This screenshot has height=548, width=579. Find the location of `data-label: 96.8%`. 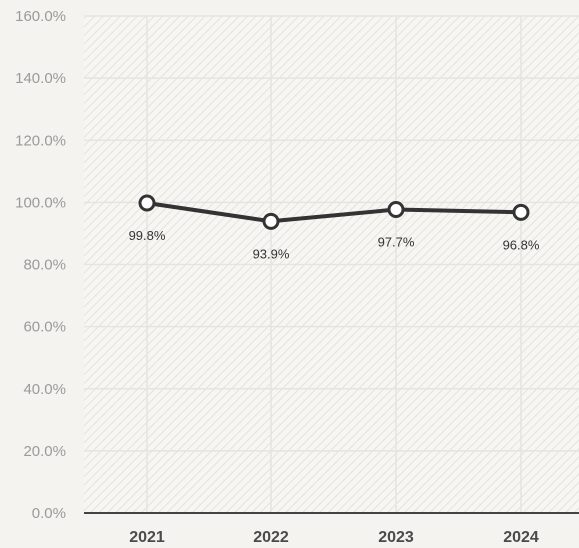

data-label: 96.8% is located at coordinates (521, 244).